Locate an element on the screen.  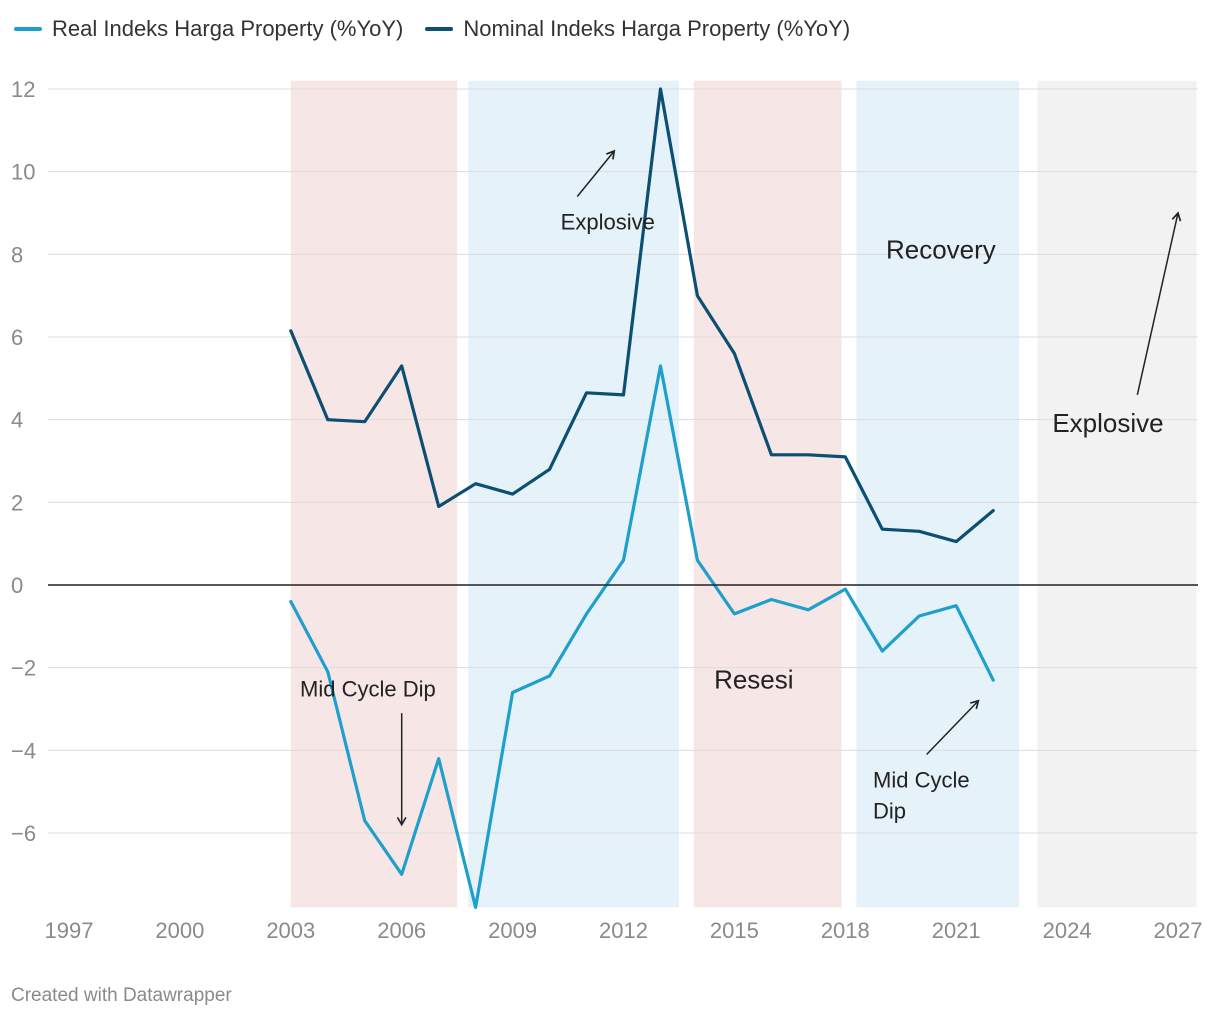
y-tick-label: 4 is located at coordinates (17, 420).